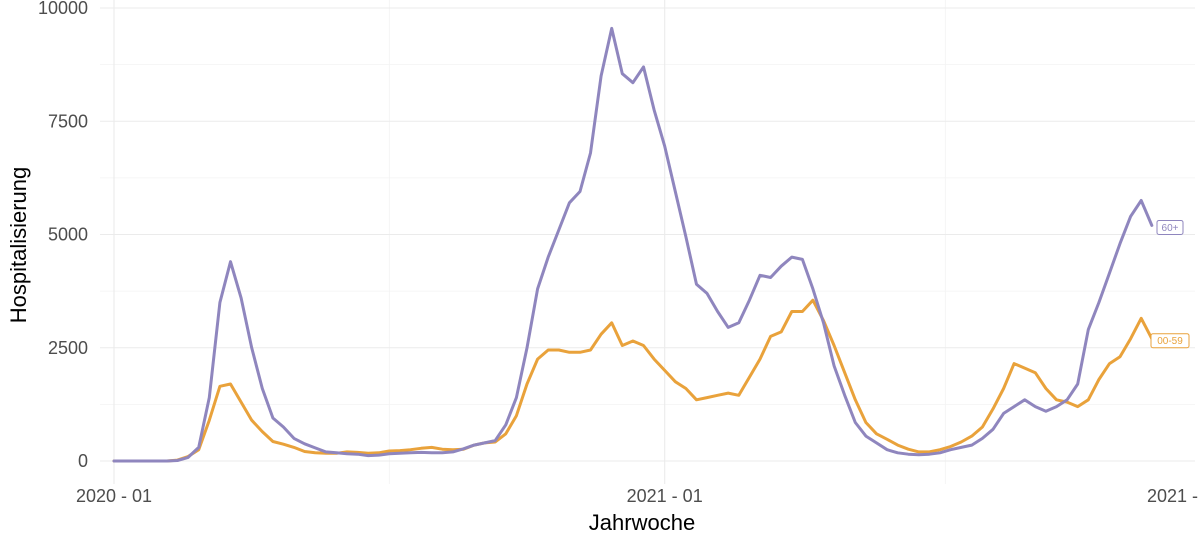 This screenshot has width=1200, height=540. Describe the element at coordinates (1172, 496) in the screenshot. I see `x-tick-label: 2021 -` at that location.